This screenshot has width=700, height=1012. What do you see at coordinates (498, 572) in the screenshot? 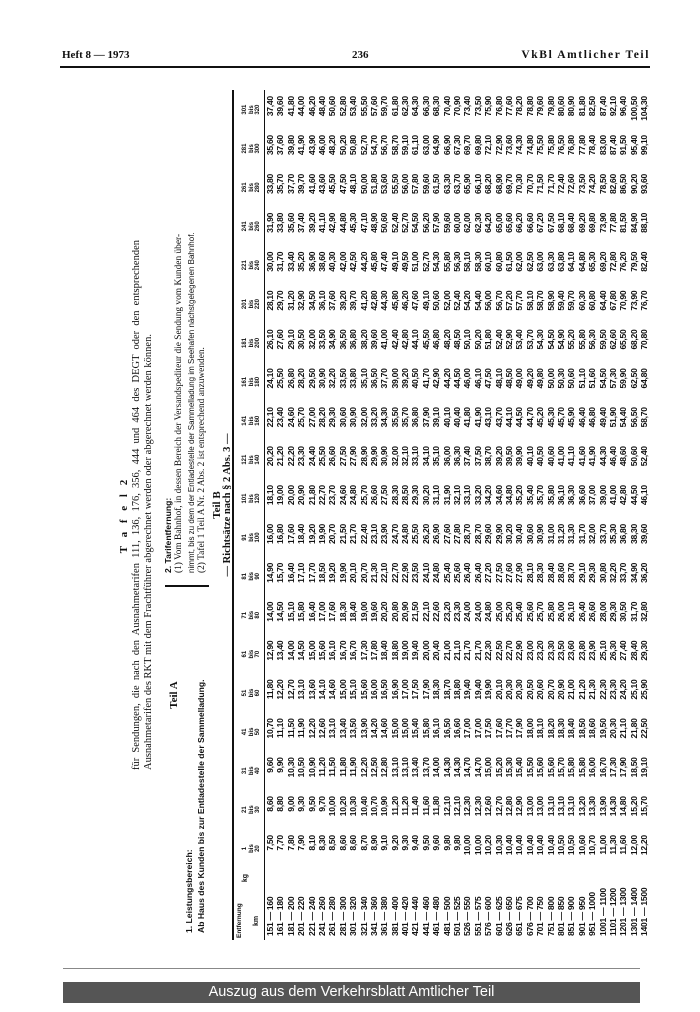
I see `rate-cell: 27,50` at bounding box center [498, 572].